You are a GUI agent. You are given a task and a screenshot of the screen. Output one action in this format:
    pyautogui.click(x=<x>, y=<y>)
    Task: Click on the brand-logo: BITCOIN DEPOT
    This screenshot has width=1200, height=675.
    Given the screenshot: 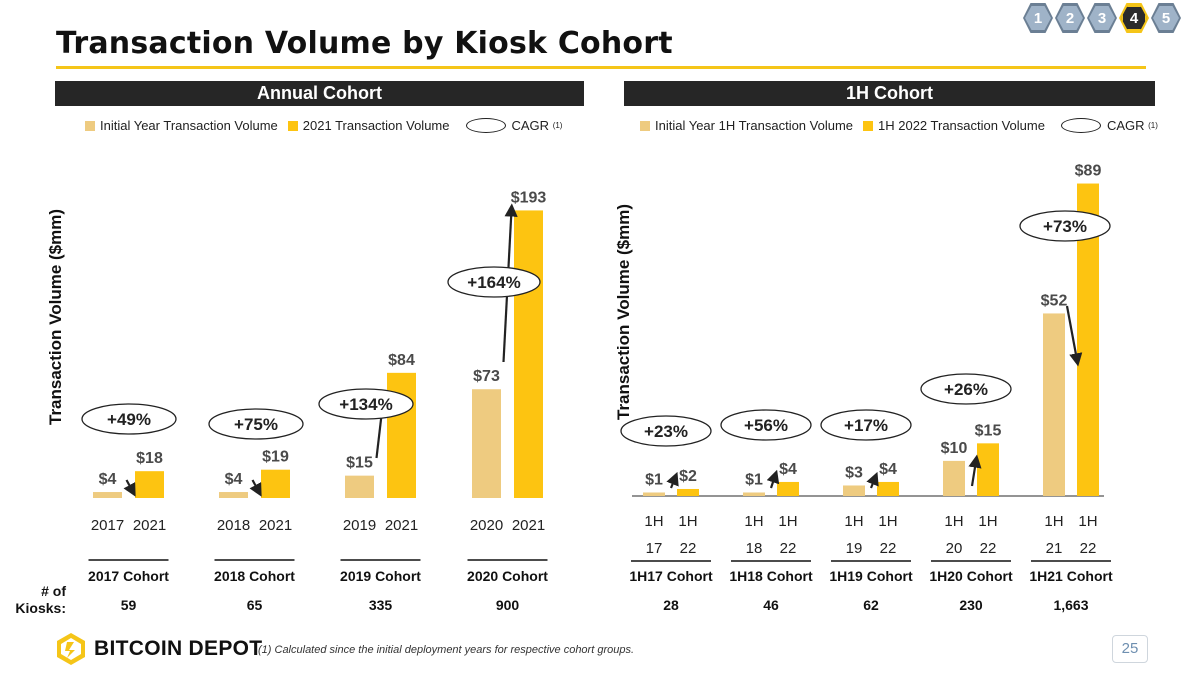 What is the action you would take?
    pyautogui.click(x=158, y=649)
    